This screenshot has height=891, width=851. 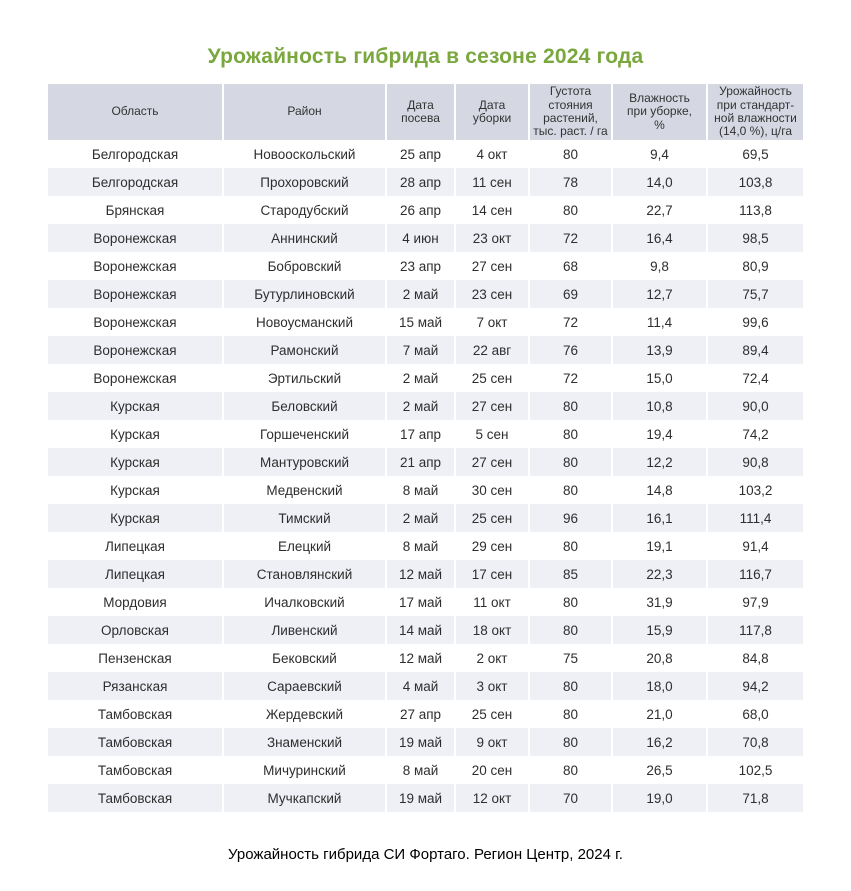 I want to click on table-cell: 117,8, so click(x=755, y=630).